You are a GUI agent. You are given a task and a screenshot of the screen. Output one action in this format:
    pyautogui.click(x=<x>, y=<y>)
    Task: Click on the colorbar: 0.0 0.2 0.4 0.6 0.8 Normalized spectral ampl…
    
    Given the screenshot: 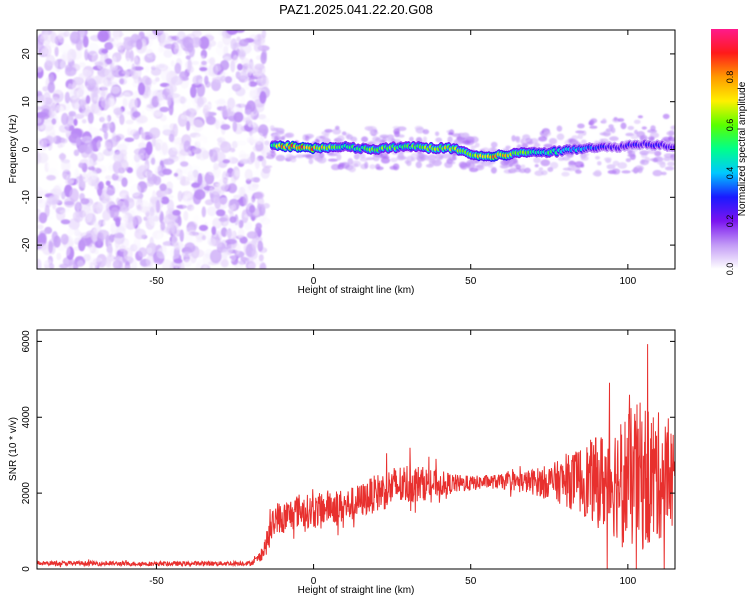 What is the action you would take?
    pyautogui.click(x=729, y=152)
    